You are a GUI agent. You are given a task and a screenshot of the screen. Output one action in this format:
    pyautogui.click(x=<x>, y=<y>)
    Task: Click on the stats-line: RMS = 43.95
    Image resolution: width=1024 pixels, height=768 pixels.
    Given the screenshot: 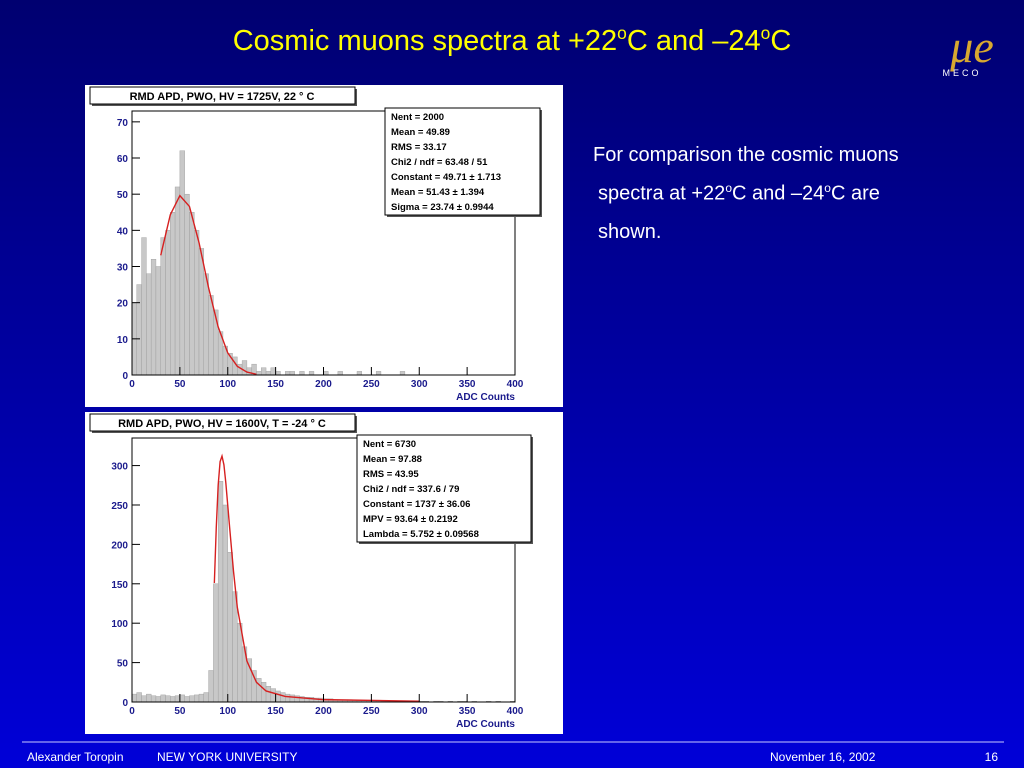 What is the action you would take?
    pyautogui.click(x=391, y=474)
    